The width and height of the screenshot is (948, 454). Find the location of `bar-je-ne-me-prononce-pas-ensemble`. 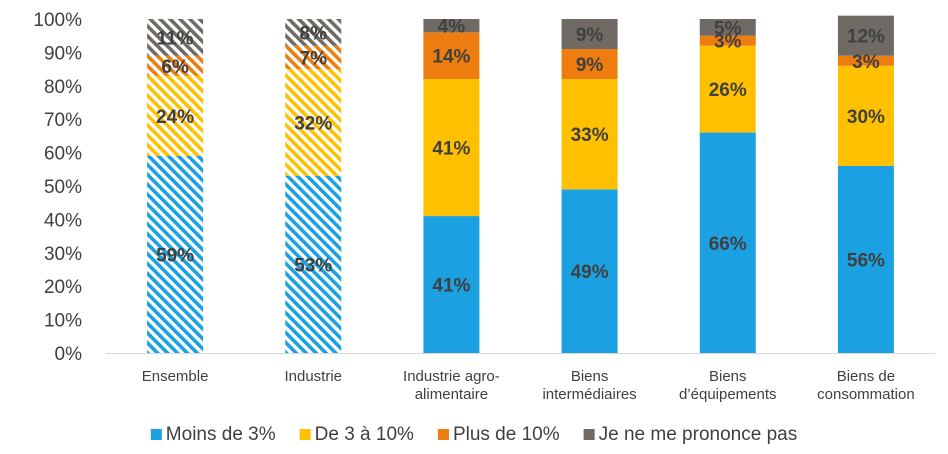

bar-je-ne-me-prononce-pas-ensemble is located at coordinates (175, 37).